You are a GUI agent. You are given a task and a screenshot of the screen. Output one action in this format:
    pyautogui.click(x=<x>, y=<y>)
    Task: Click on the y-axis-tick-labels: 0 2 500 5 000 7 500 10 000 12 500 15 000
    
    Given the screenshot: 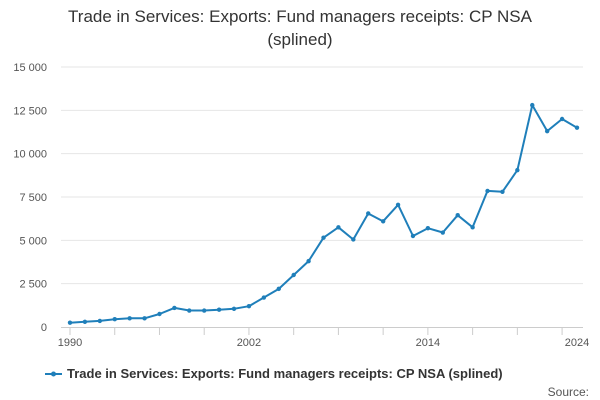 What is the action you would take?
    pyautogui.click(x=30, y=198)
    